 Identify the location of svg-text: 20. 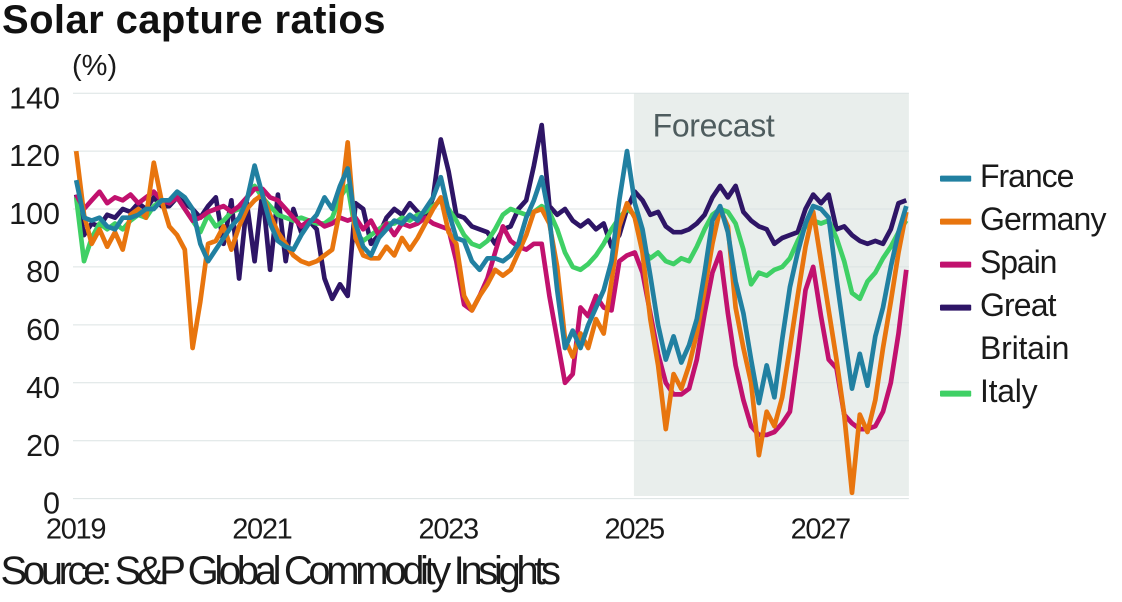
(43, 446).